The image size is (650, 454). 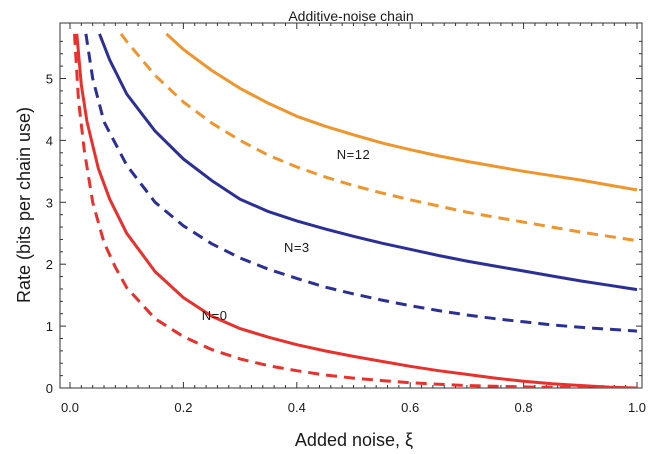 I want to click on x-axis-title: Added noise, ξ, so click(x=354, y=440).